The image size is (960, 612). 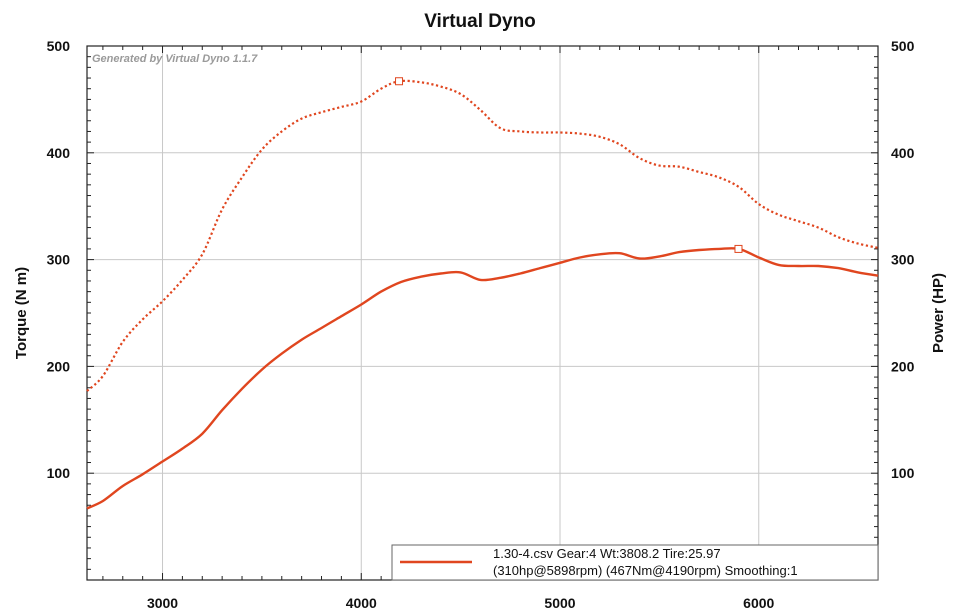 What do you see at coordinates (461, 603) in the screenshot?
I see `x-axis-ticks: 3000 4000 5000 6000` at bounding box center [461, 603].